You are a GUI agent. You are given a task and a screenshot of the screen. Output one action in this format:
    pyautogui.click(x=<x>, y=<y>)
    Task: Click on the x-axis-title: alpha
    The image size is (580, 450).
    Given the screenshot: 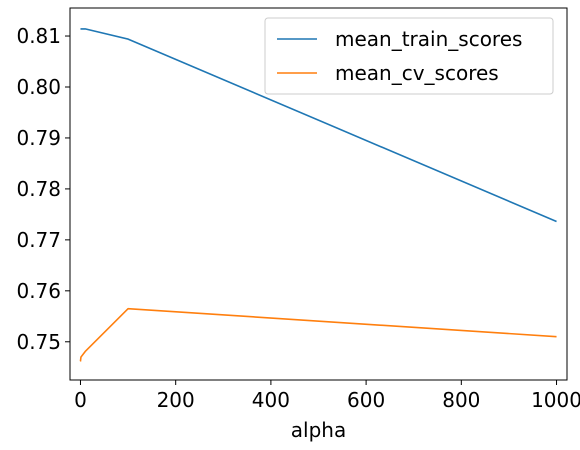 What is the action you would take?
    pyautogui.click(x=318, y=430)
    